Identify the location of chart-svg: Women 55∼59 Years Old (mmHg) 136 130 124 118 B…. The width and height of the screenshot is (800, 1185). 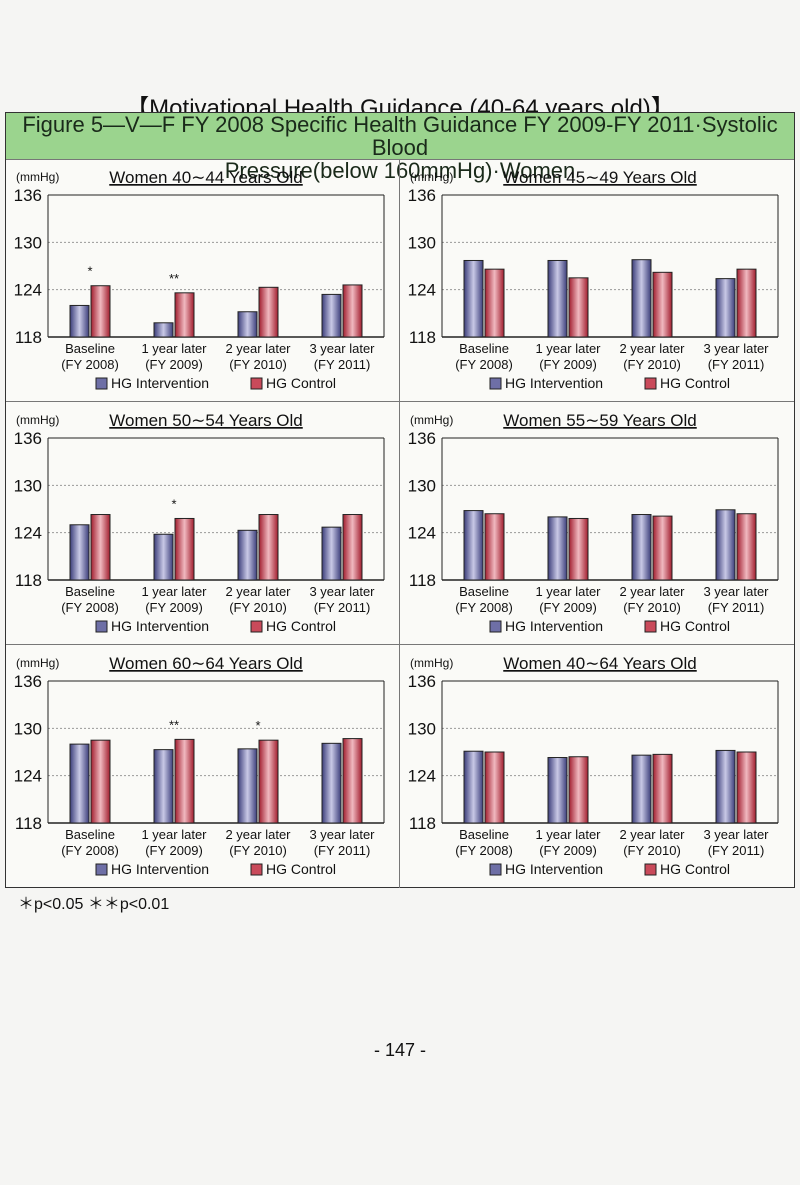
(593, 522).